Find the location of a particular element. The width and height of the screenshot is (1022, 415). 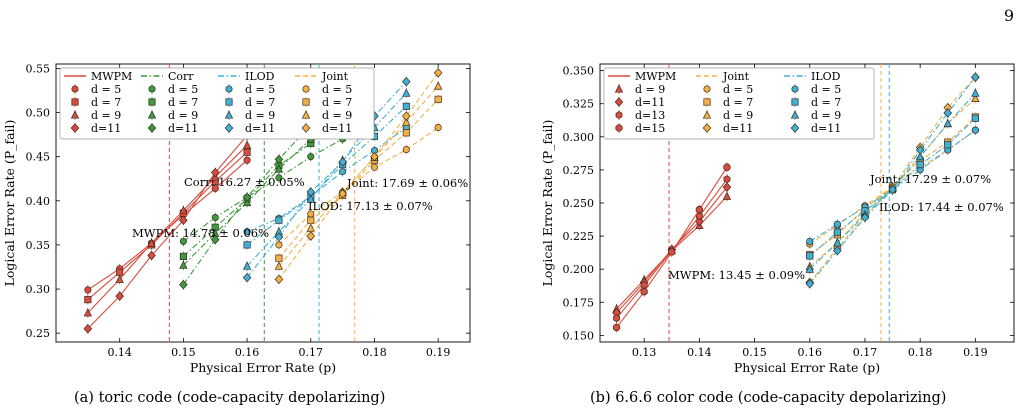

color-legend-label-mwpm-d-15: d=15 is located at coordinates (650, 128).